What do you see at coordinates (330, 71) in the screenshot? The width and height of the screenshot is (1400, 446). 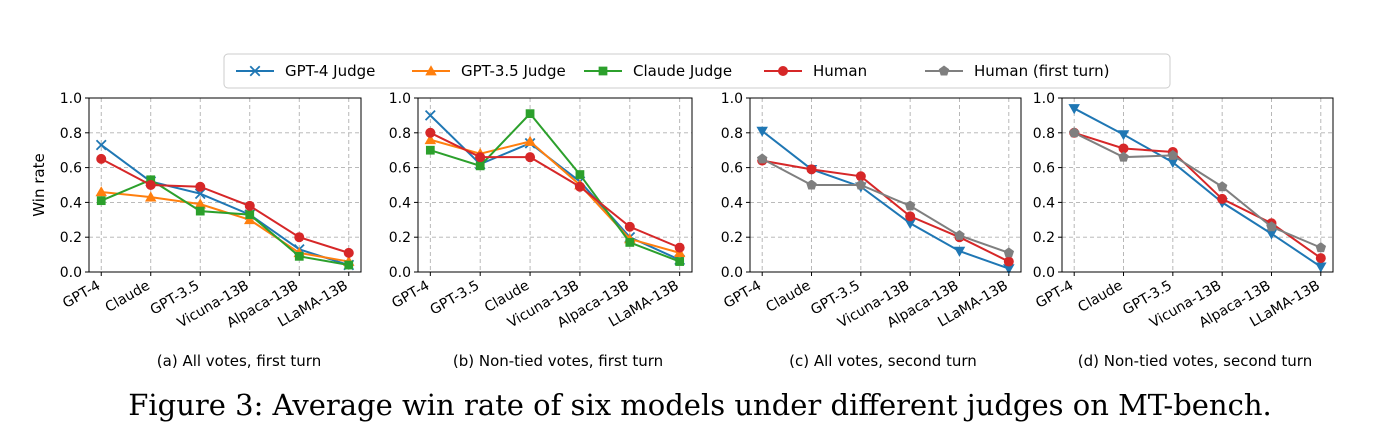 I see `legend-label: GPT-4 Judge` at bounding box center [330, 71].